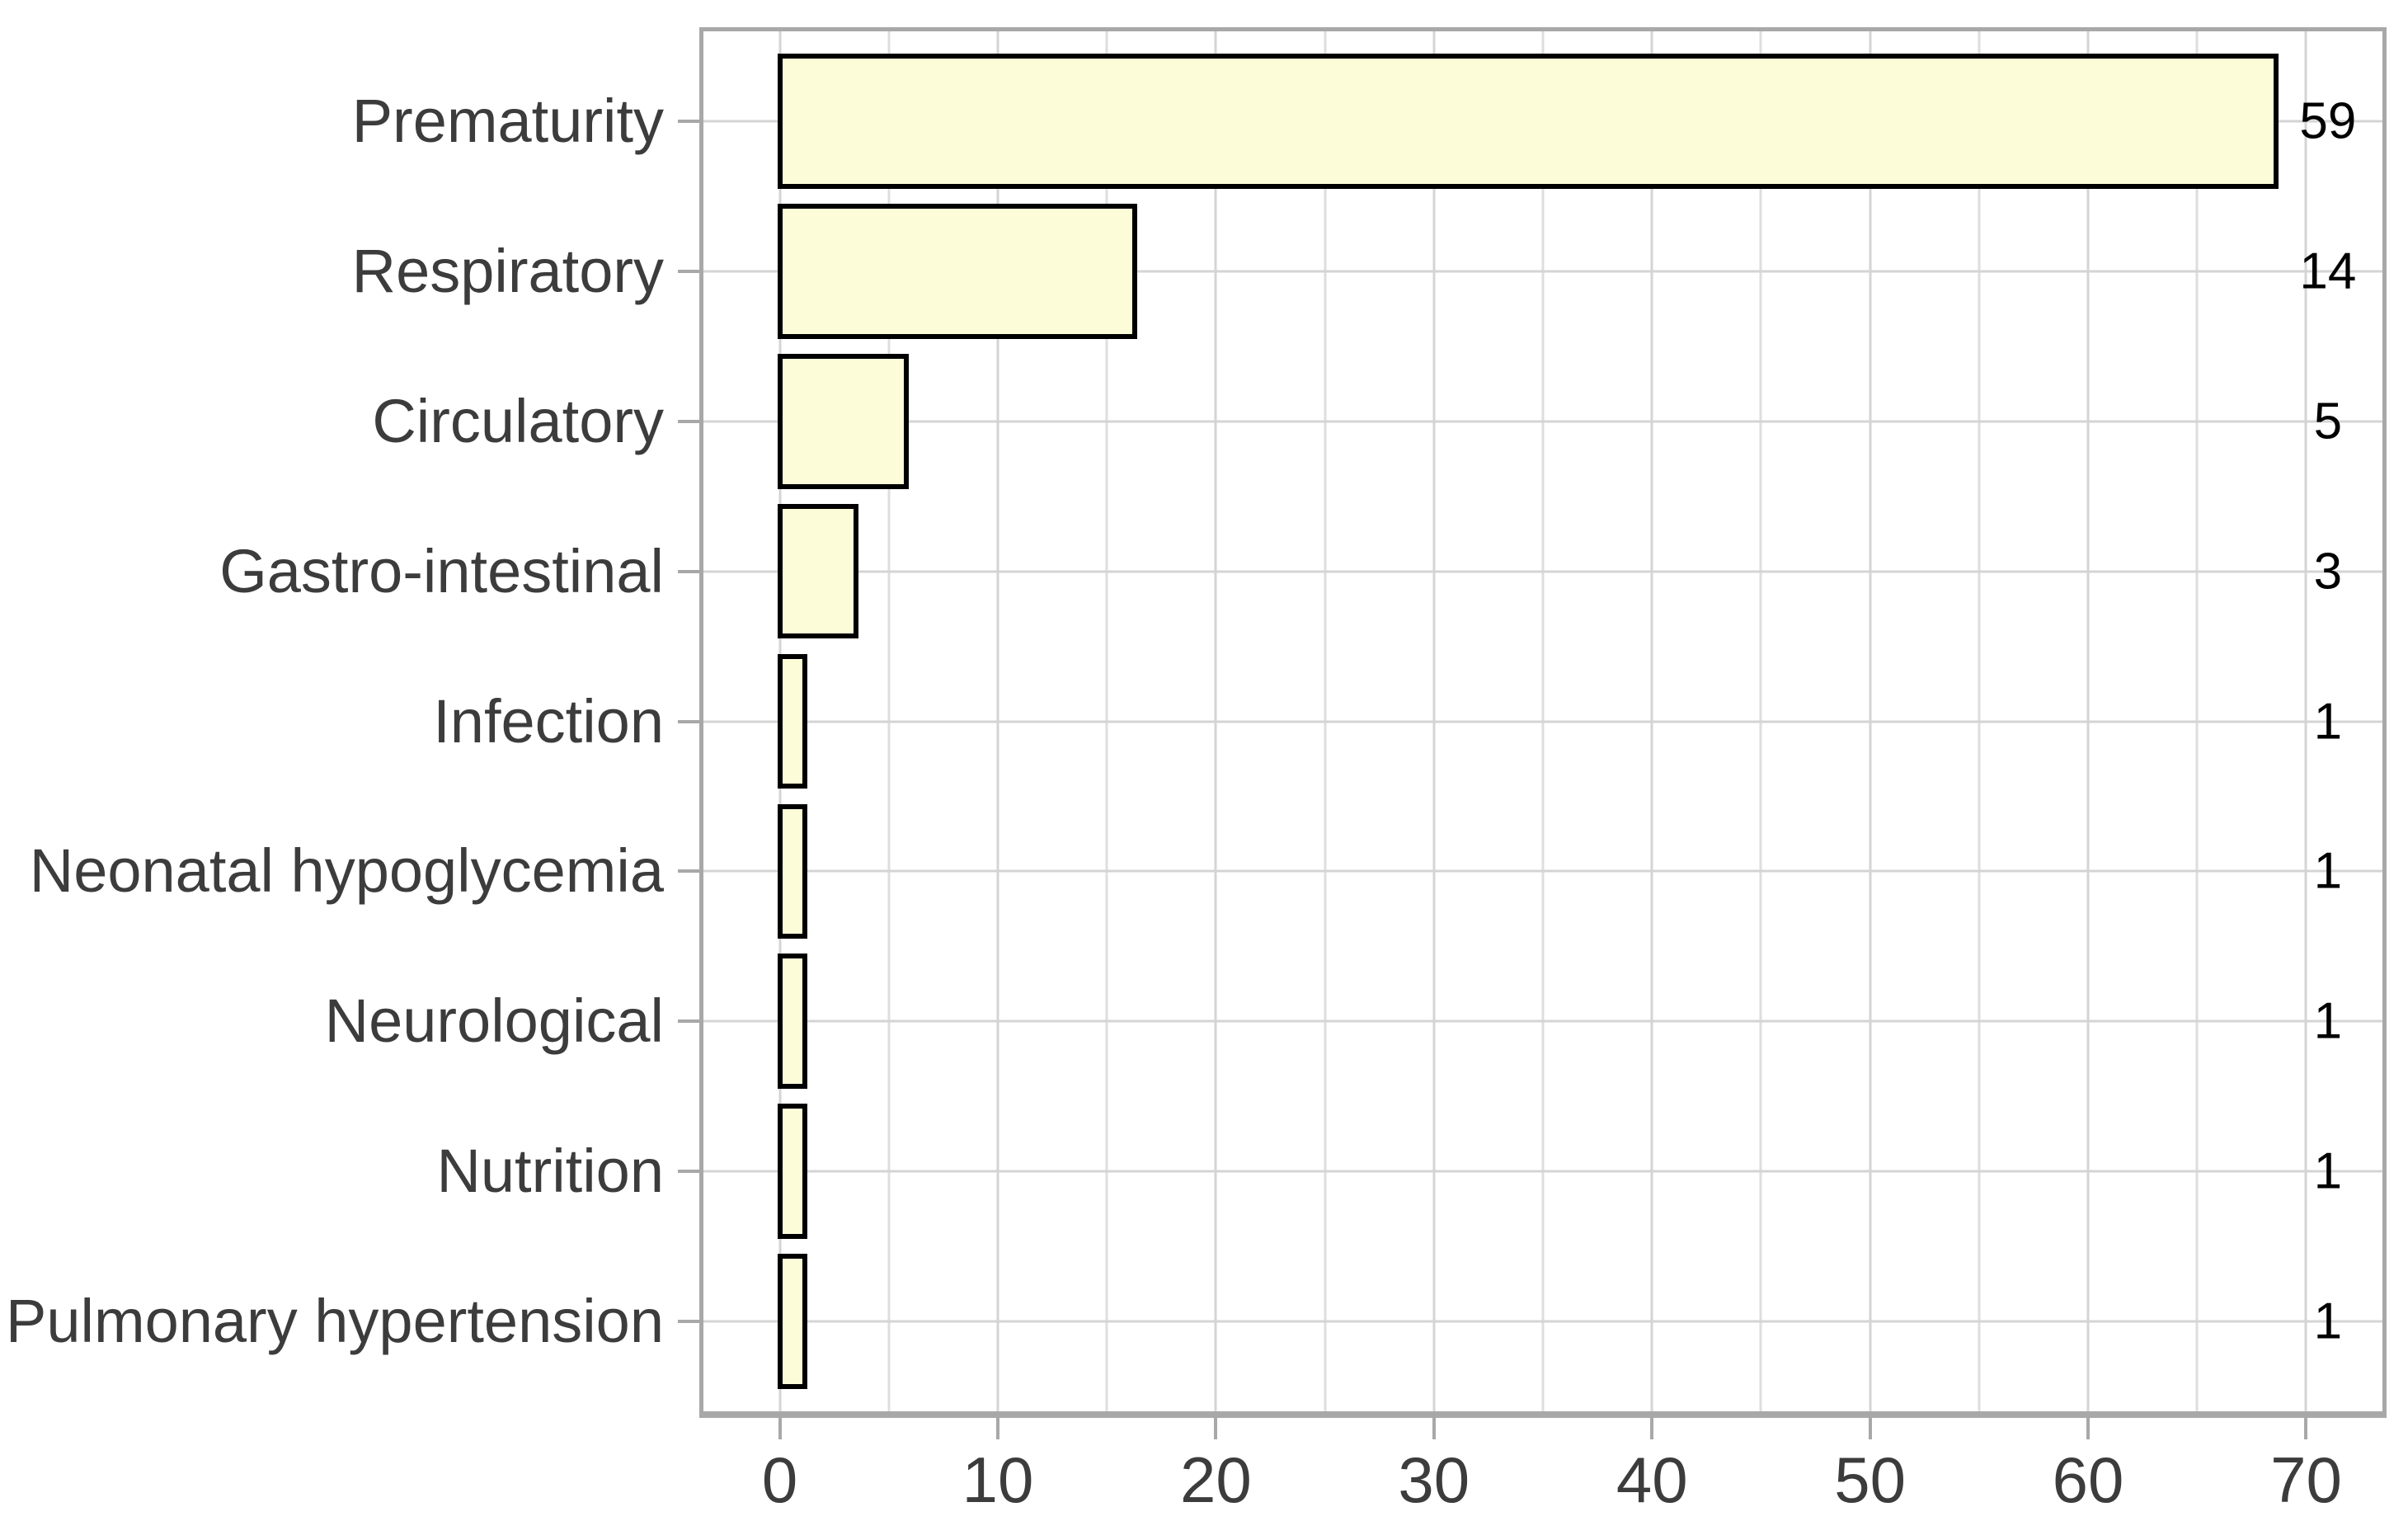 The image size is (2408, 1521). I want to click on category-label: Pulmonary hypertension, so click(335, 1320).